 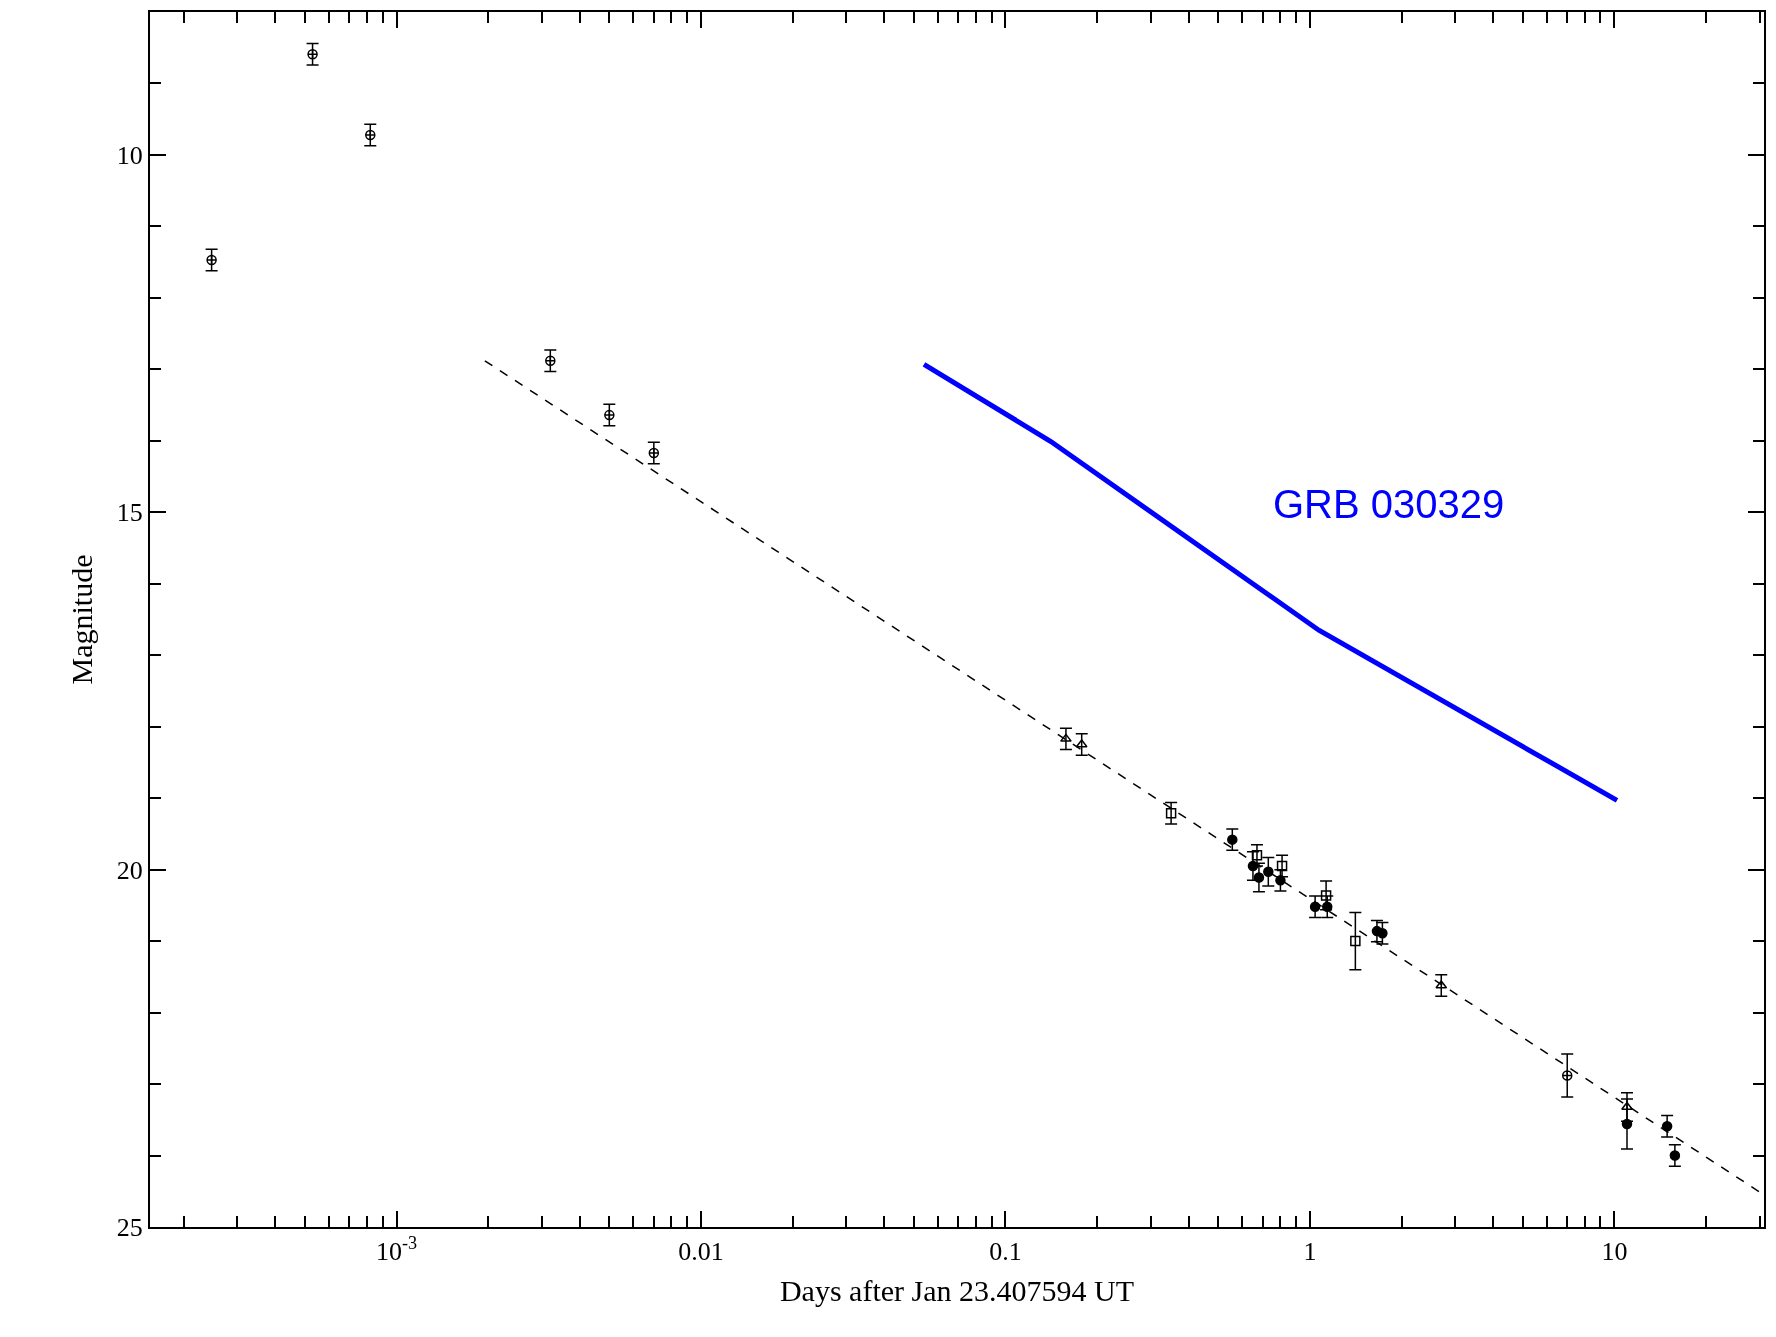 I want to click on x-tick-label: 0.1, so click(x=1005, y=1252).